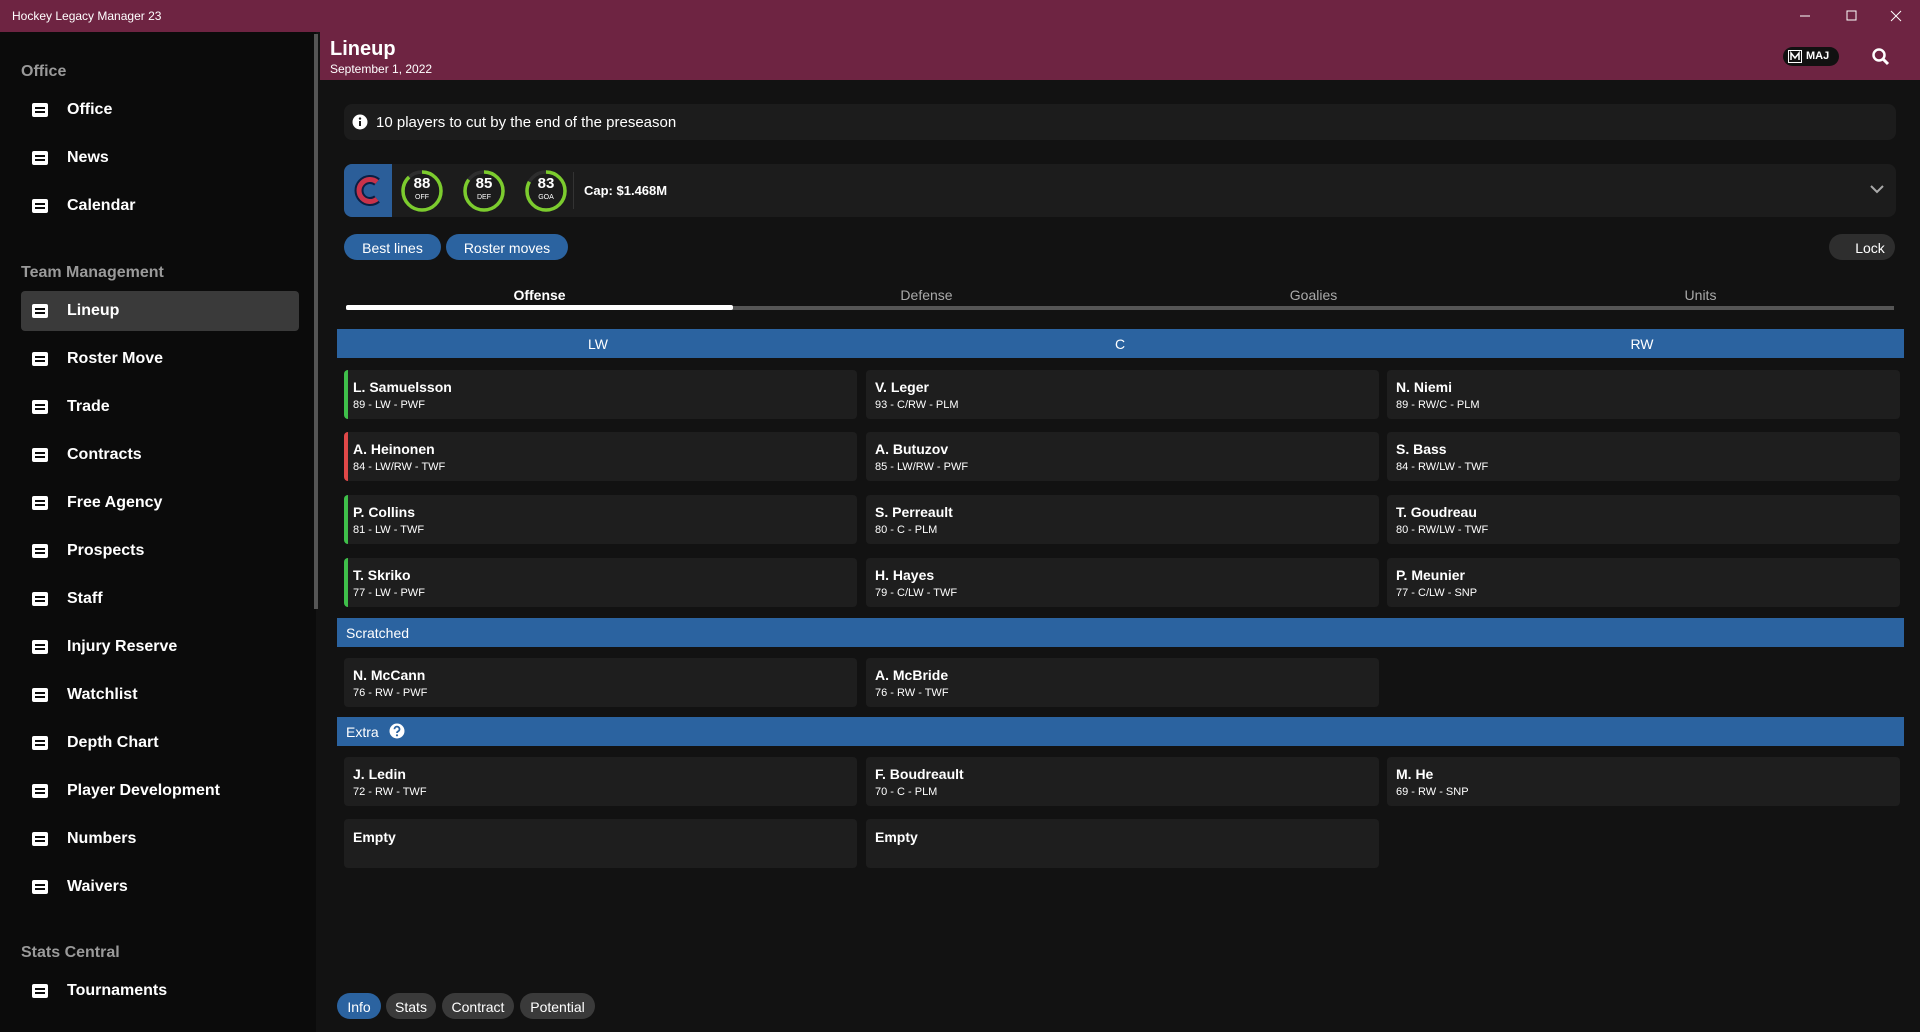 The height and width of the screenshot is (1032, 1920). I want to click on rating-arc, so click(546, 191).